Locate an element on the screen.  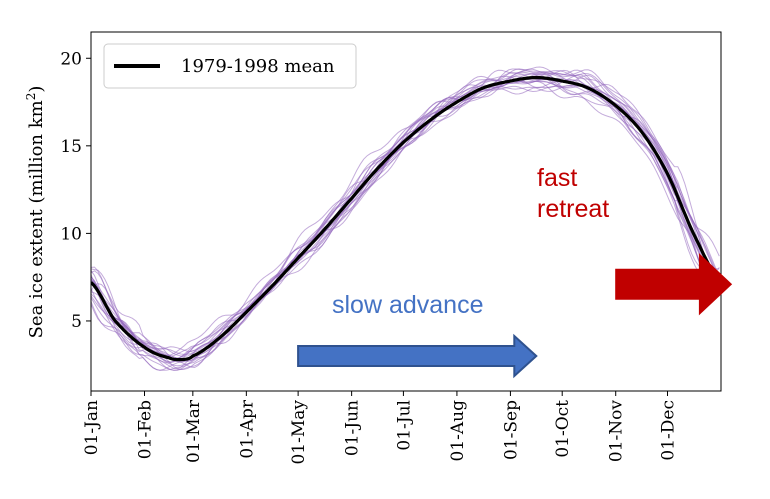
y-tick-label: 5 is located at coordinates (76, 322).